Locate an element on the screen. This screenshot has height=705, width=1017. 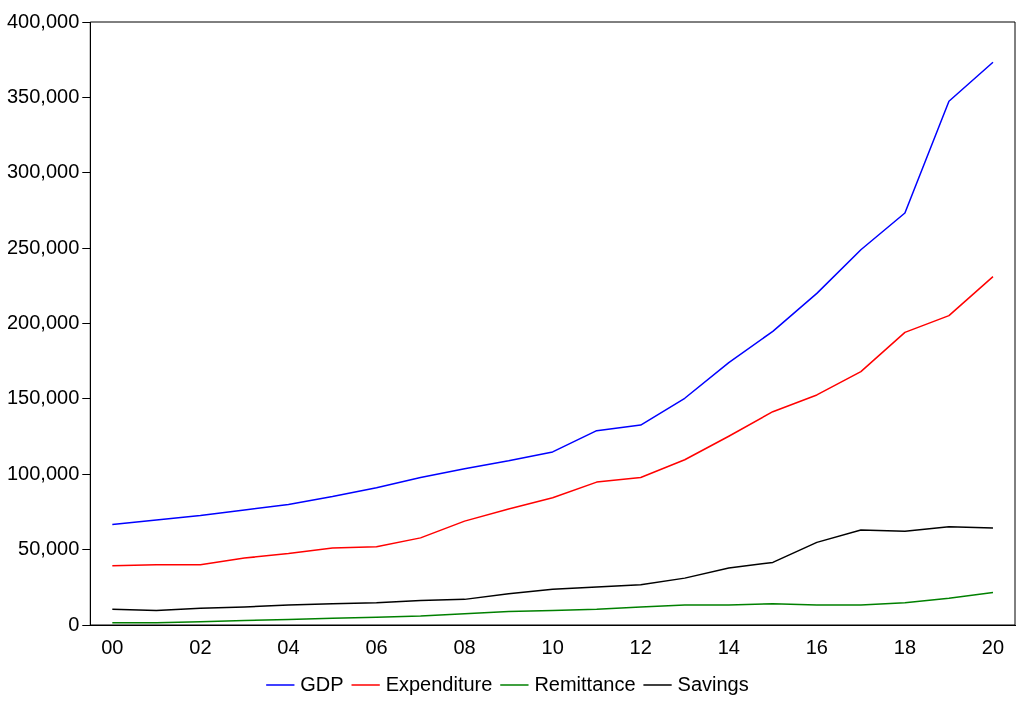
x-tick-label: 02 is located at coordinates (200, 646).